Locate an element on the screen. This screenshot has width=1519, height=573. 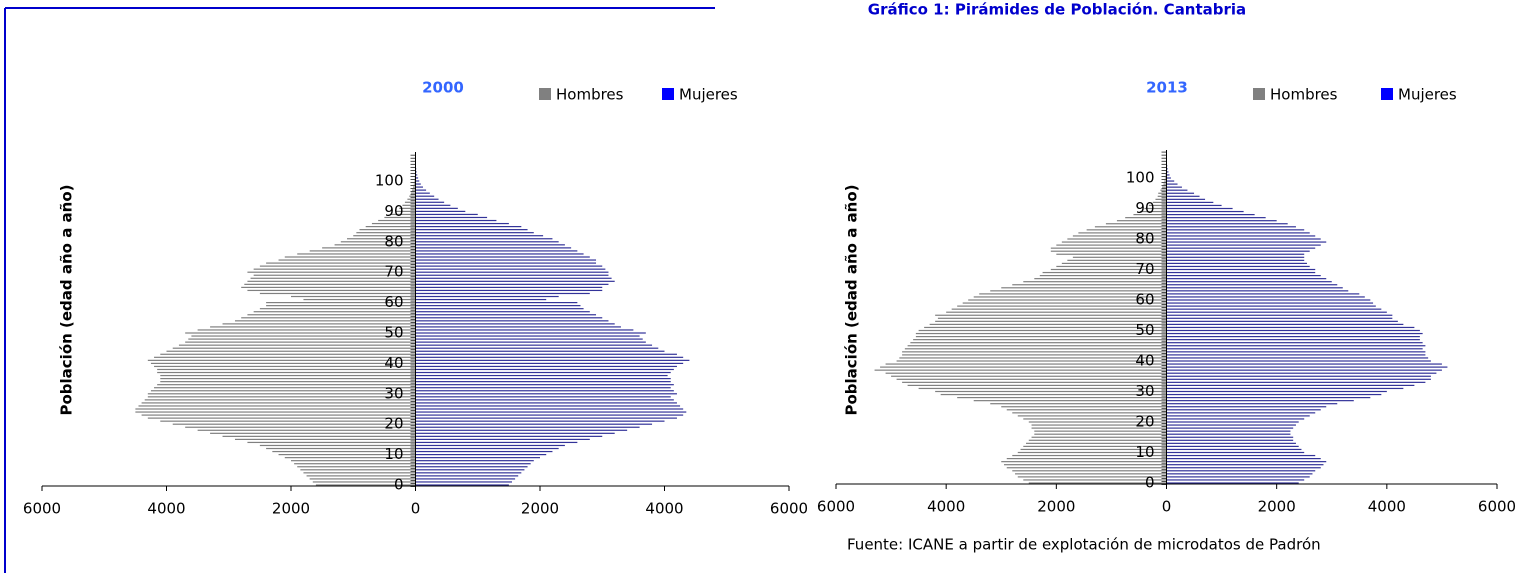
y-tick-label: 70 is located at coordinates (393, 272).